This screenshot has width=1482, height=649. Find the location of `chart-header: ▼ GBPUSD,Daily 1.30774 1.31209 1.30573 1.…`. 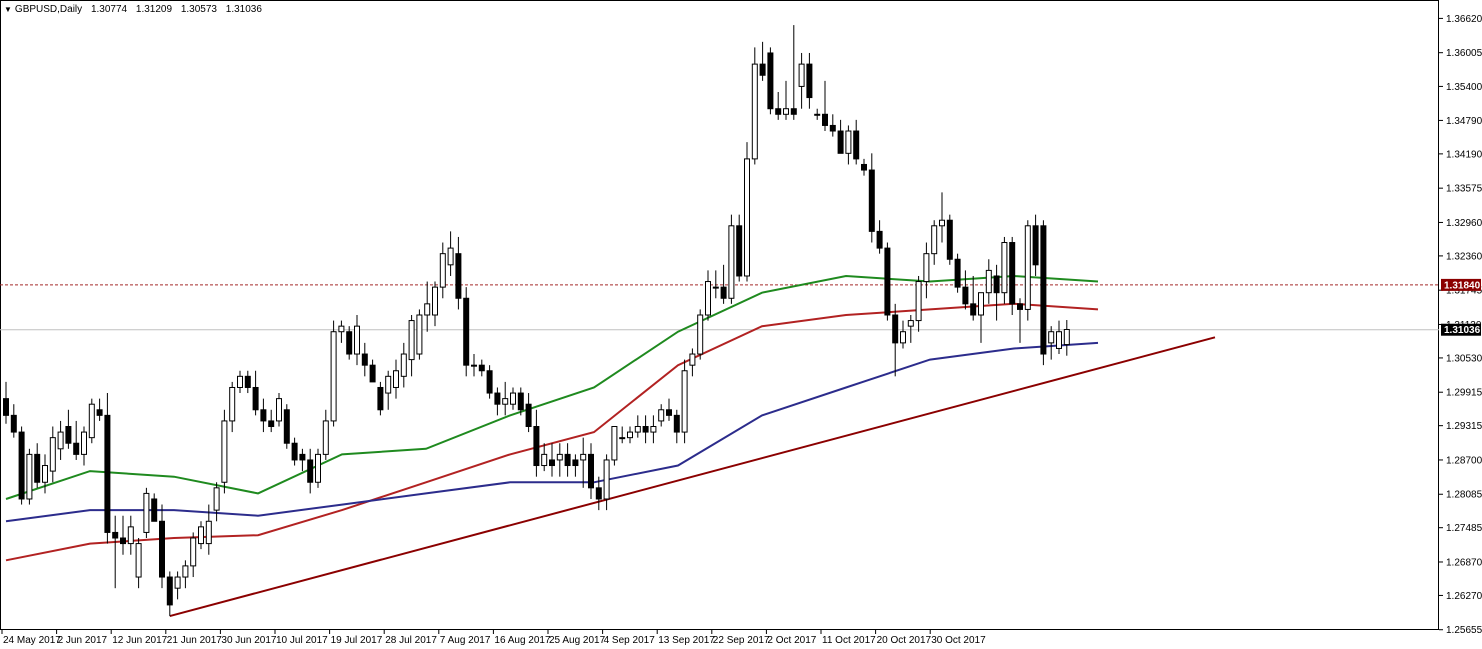

chart-header: ▼ GBPUSD,Daily 1.30774 1.31209 1.30573 1.… is located at coordinates (133, 9).